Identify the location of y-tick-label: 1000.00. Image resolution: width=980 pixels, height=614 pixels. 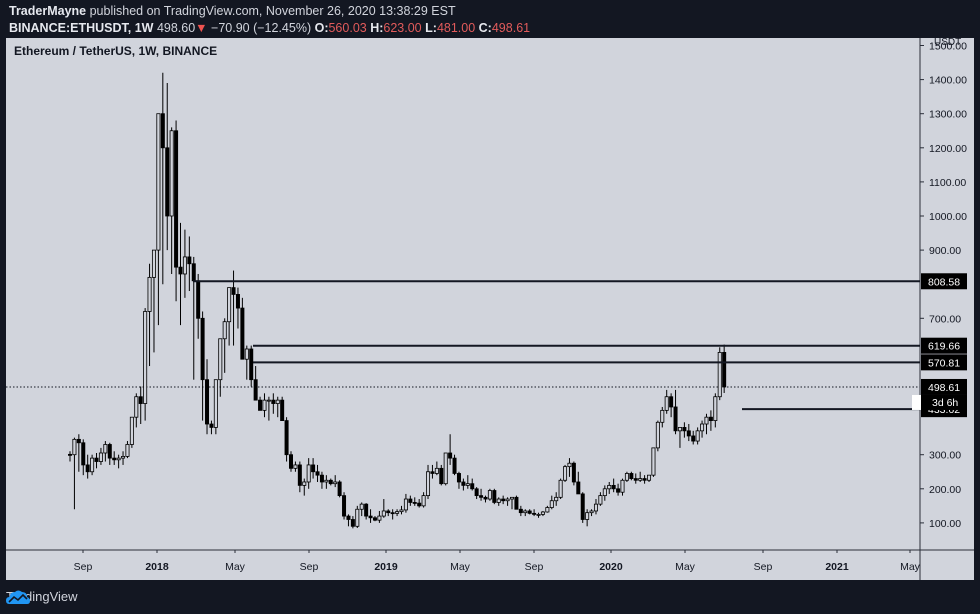
(948, 217).